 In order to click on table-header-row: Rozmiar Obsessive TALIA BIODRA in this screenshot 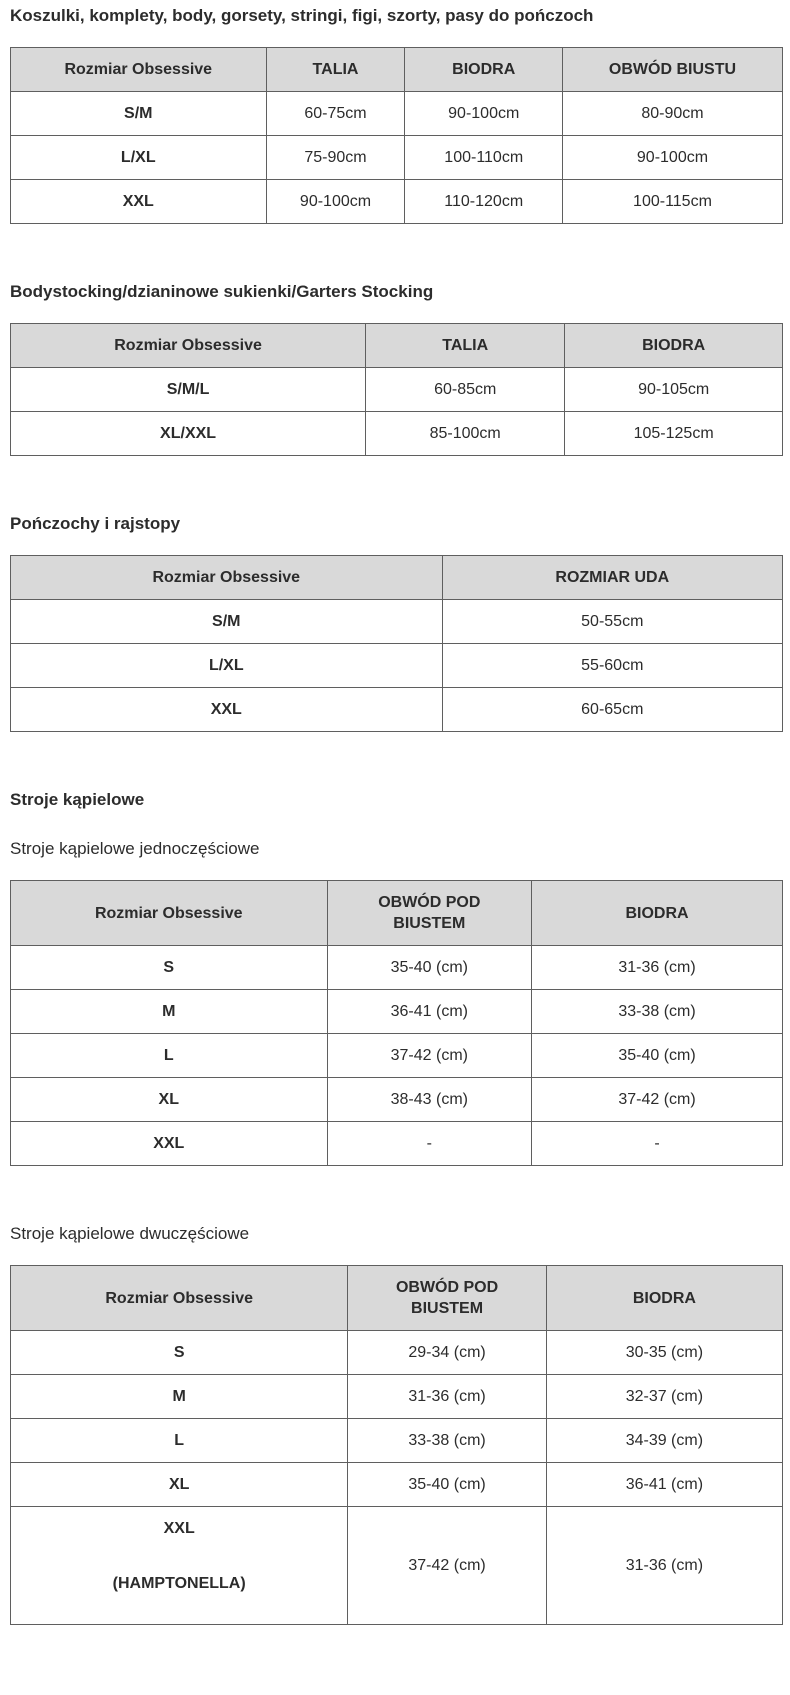, I will do `click(396, 345)`.